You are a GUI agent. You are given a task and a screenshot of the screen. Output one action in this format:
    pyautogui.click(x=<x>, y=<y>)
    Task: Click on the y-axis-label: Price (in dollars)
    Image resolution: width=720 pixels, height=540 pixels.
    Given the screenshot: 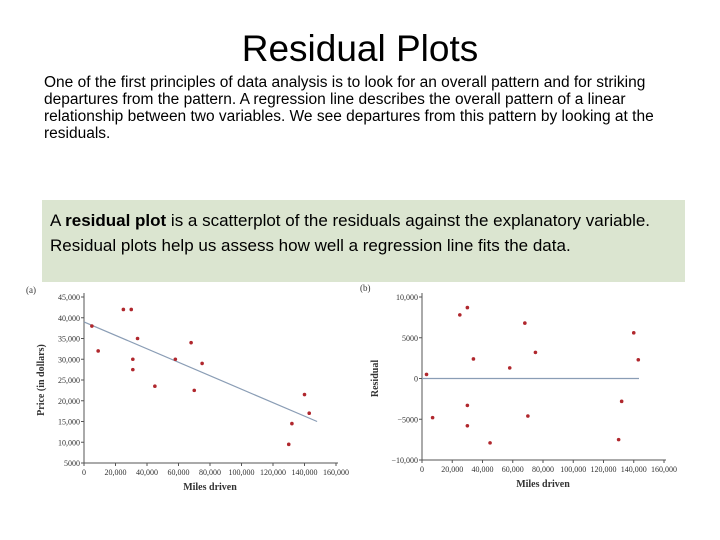 What is the action you would take?
    pyautogui.click(x=41, y=380)
    